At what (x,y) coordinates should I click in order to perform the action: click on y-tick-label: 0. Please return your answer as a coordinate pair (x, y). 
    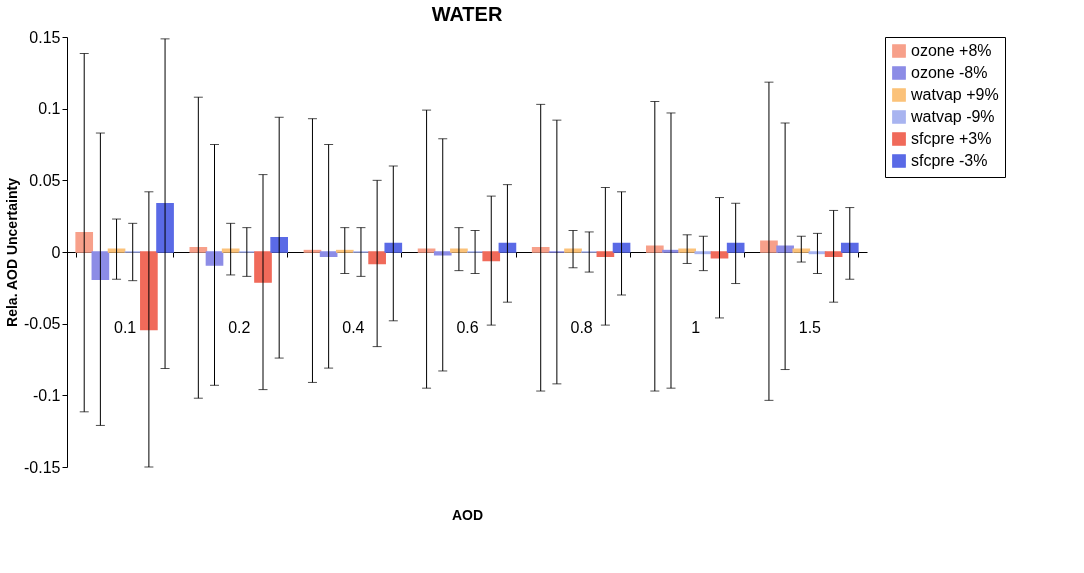
    Looking at the image, I should click on (56, 252).